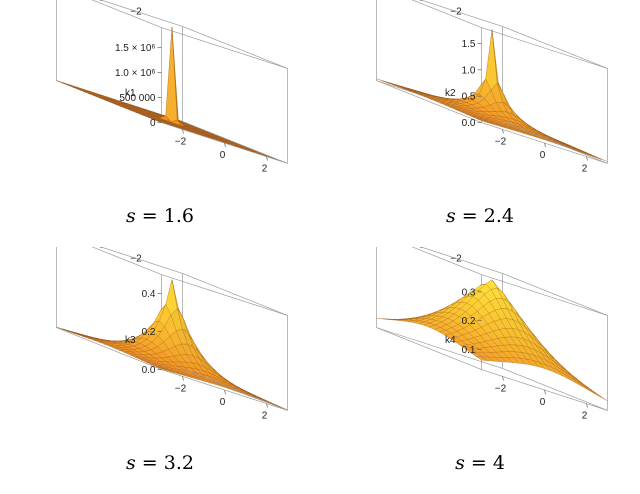  Describe the element at coordinates (492, 87) in the screenshot. I see `surface-k2-svg: −202−2020.00.51.01.5k2` at that location.